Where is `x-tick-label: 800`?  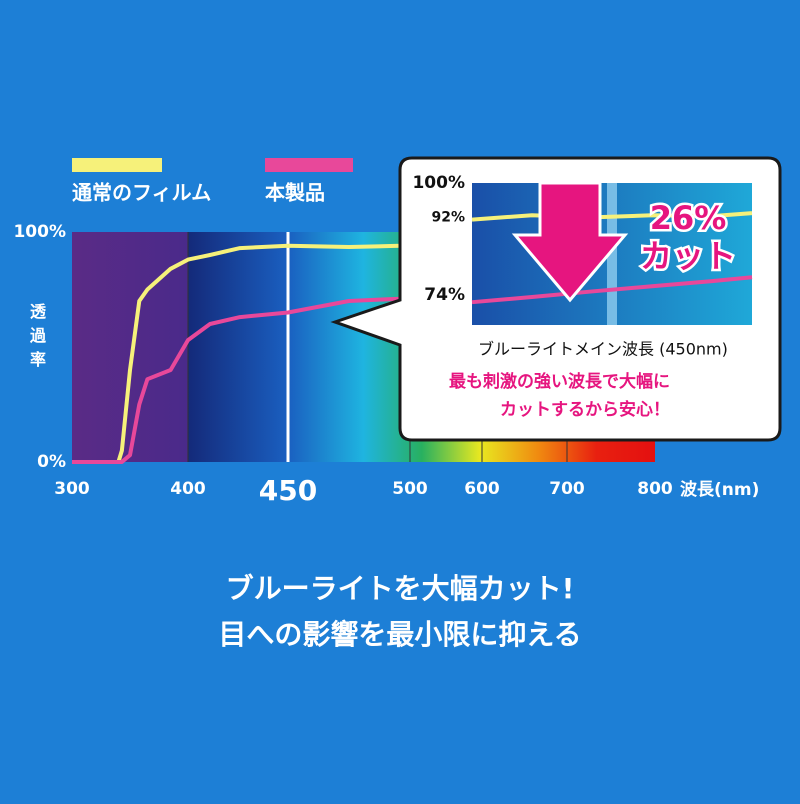
x-tick-label: 800 is located at coordinates (655, 489).